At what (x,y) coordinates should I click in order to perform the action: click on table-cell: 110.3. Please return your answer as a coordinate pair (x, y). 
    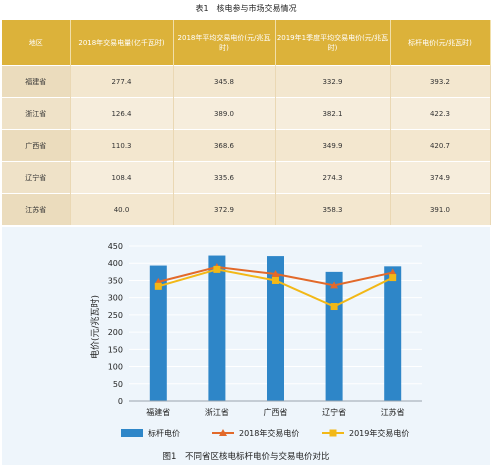
    Looking at the image, I should click on (122, 145).